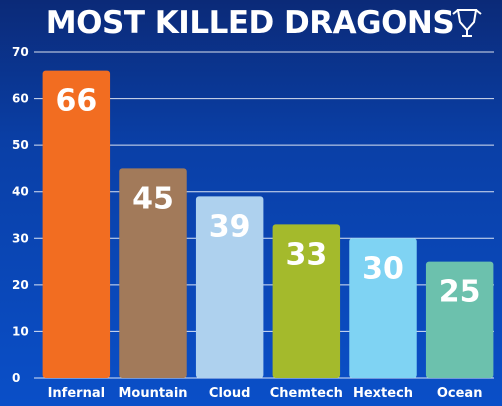 This screenshot has height=406, width=502. I want to click on bar-hextech, so click(383, 308).